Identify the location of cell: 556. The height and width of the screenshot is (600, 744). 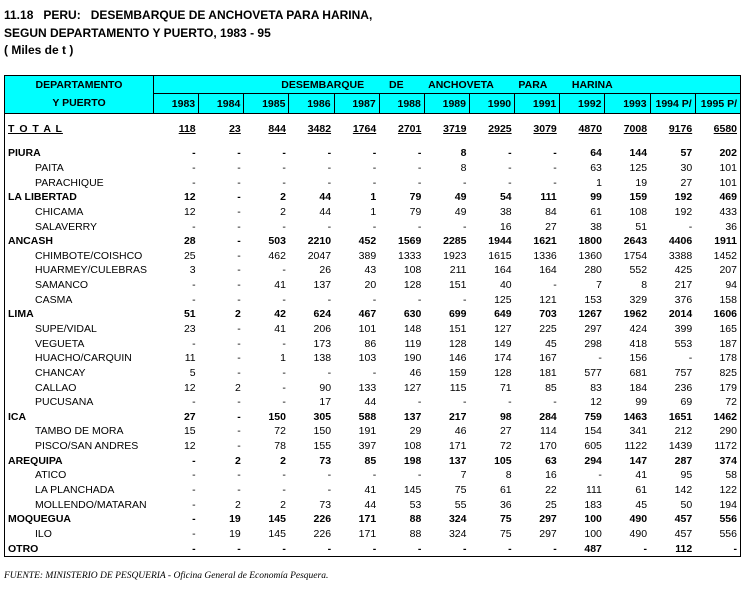
(728, 519).